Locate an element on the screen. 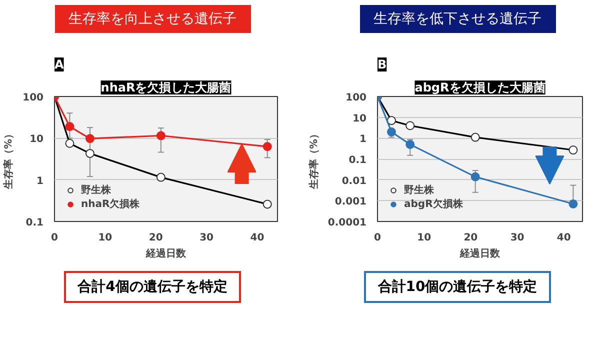 The width and height of the screenshot is (590, 338). chart-title: abgRを欠損した大腸菌 is located at coordinates (480, 87).